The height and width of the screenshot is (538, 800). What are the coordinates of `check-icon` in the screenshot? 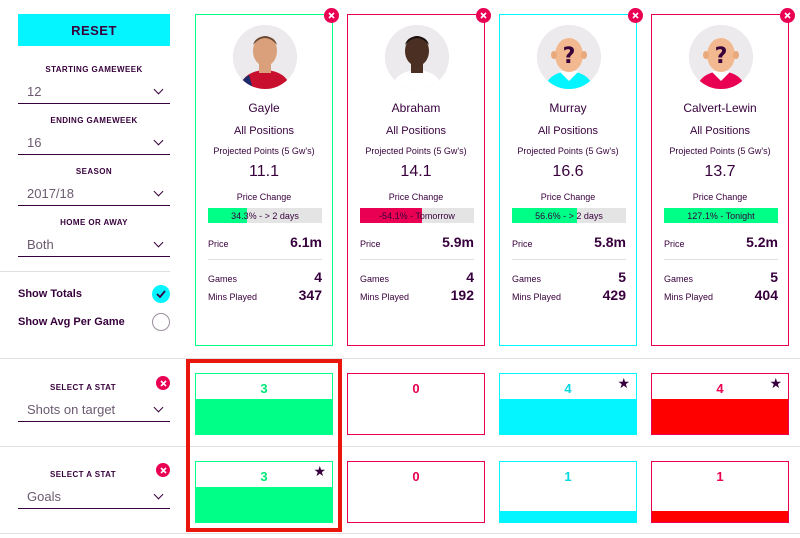 It's located at (161, 294).